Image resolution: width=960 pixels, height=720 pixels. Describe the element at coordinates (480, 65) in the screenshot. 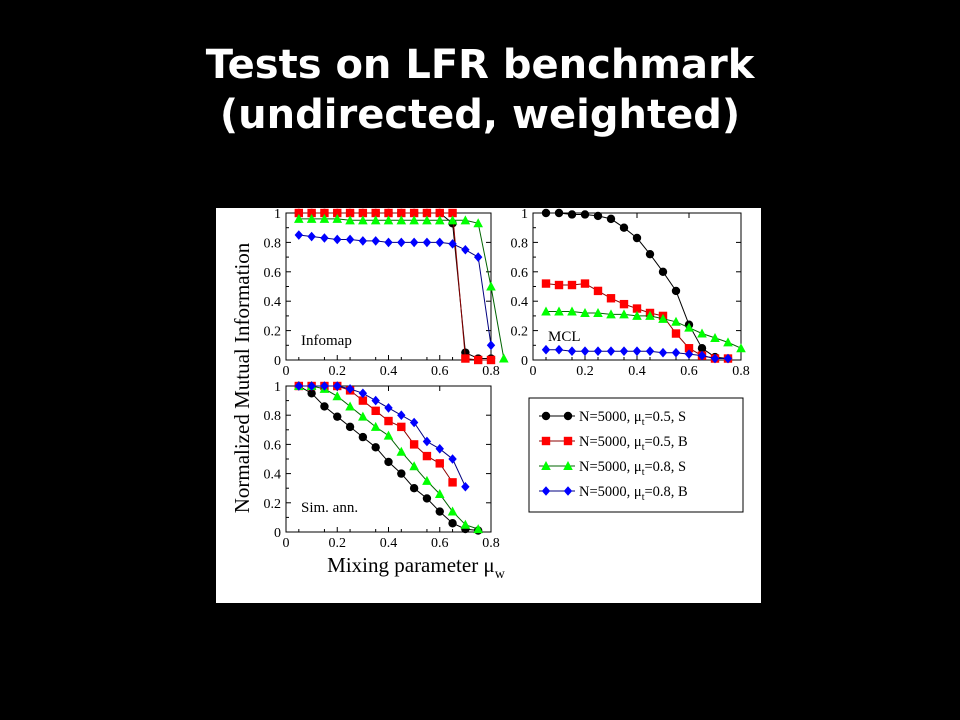

I see `slide-title-line-1: Tests on LFR benchmark` at that location.